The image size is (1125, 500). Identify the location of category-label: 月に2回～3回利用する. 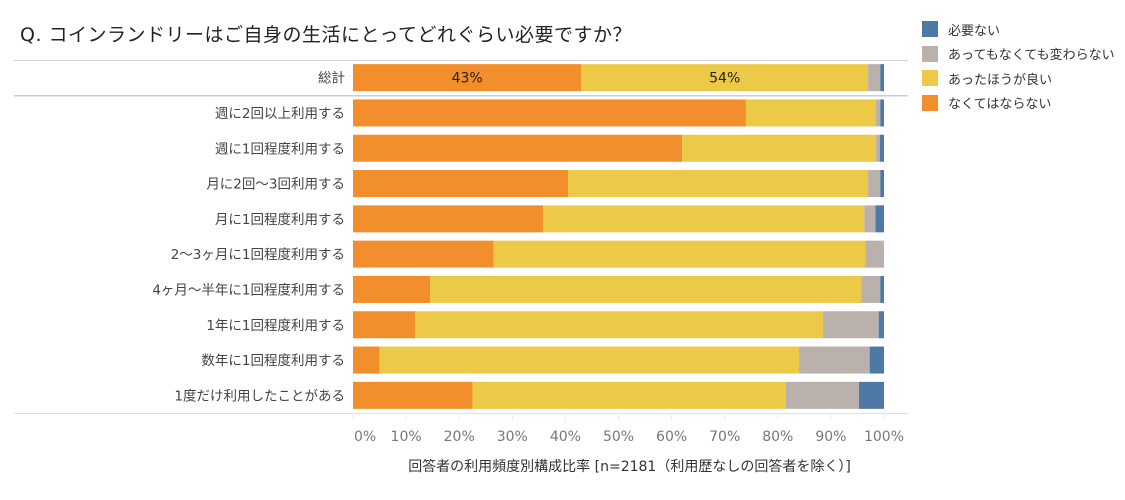
(275, 185).